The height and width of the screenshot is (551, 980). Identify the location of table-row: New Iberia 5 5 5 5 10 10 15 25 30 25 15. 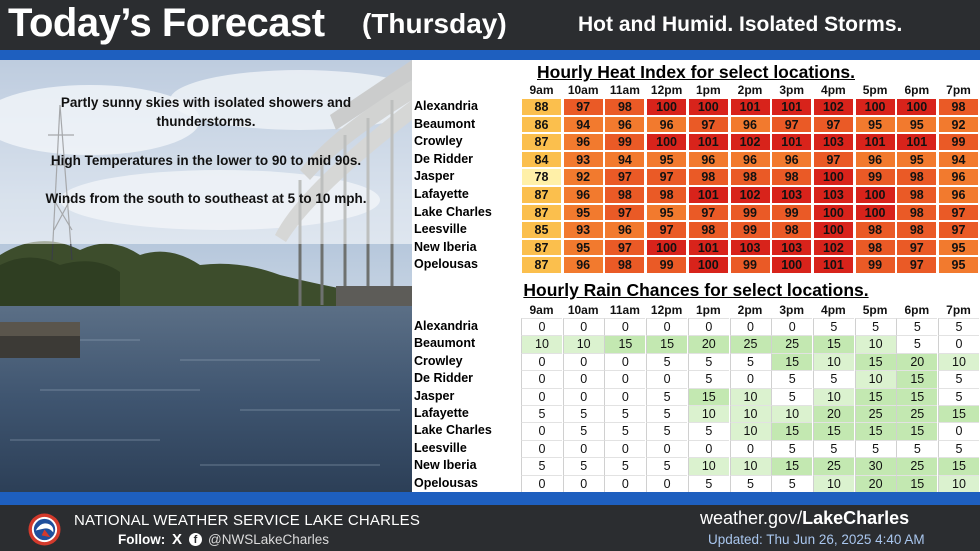
(696, 466).